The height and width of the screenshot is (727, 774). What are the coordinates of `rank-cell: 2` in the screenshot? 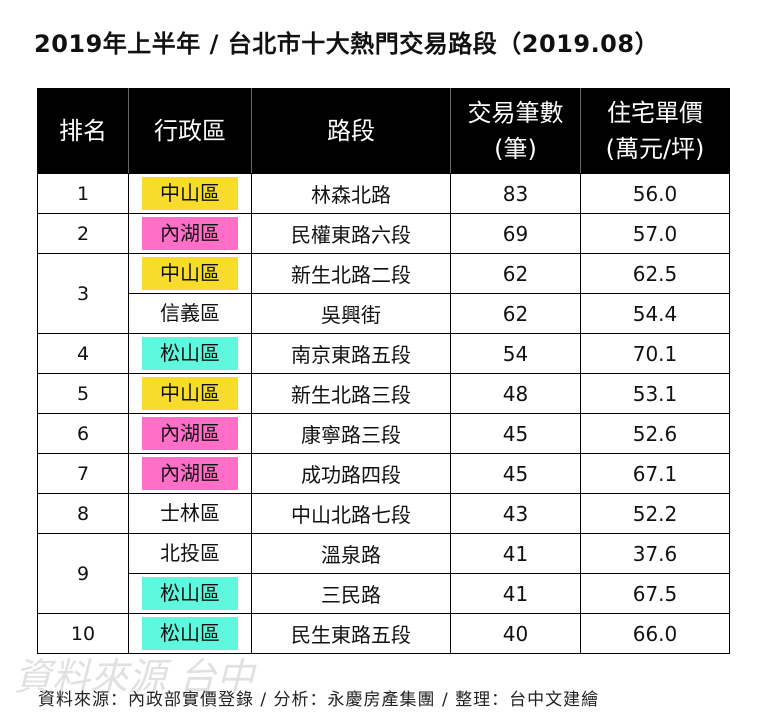 It's located at (83, 233).